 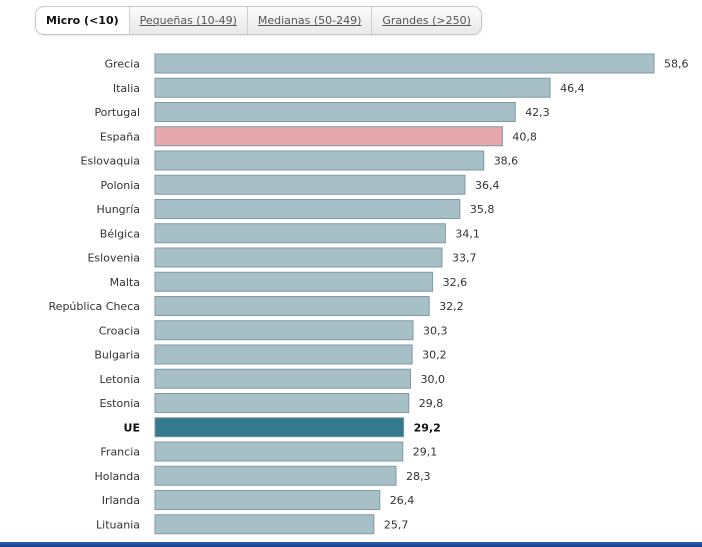 I want to click on bar-row-italia: Italia 46,4, so click(x=349, y=87).